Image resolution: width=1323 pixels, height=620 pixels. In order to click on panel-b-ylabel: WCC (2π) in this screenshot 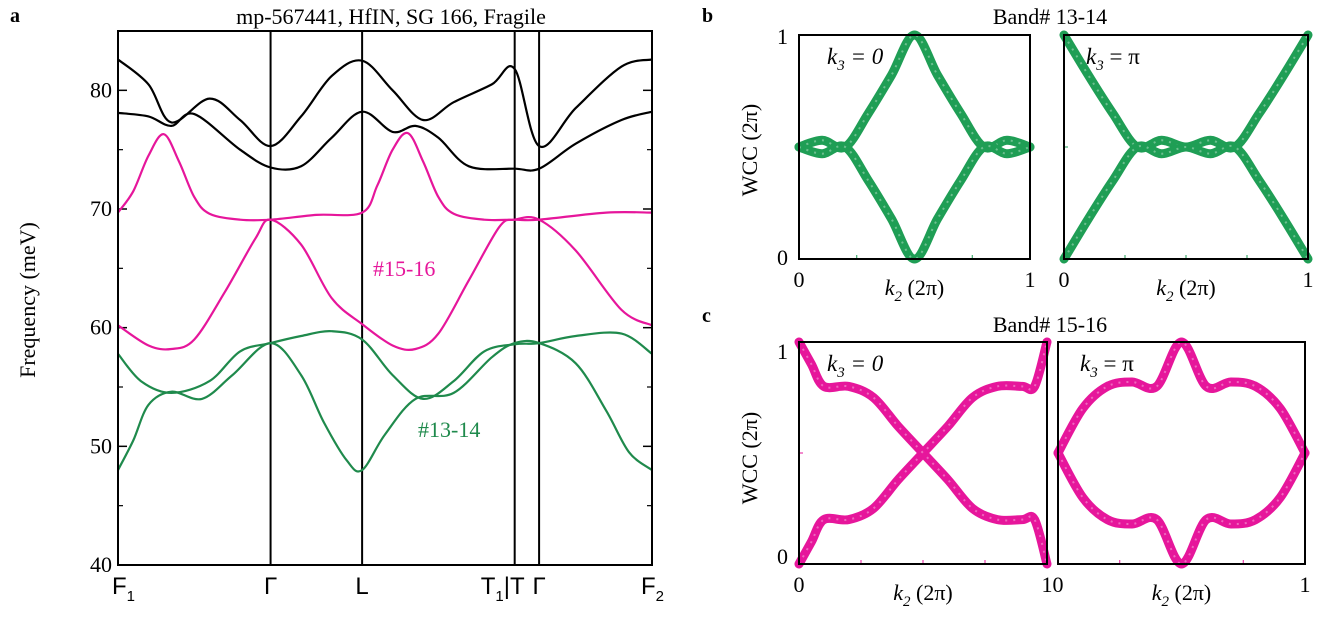, I will do `click(749, 150)`.